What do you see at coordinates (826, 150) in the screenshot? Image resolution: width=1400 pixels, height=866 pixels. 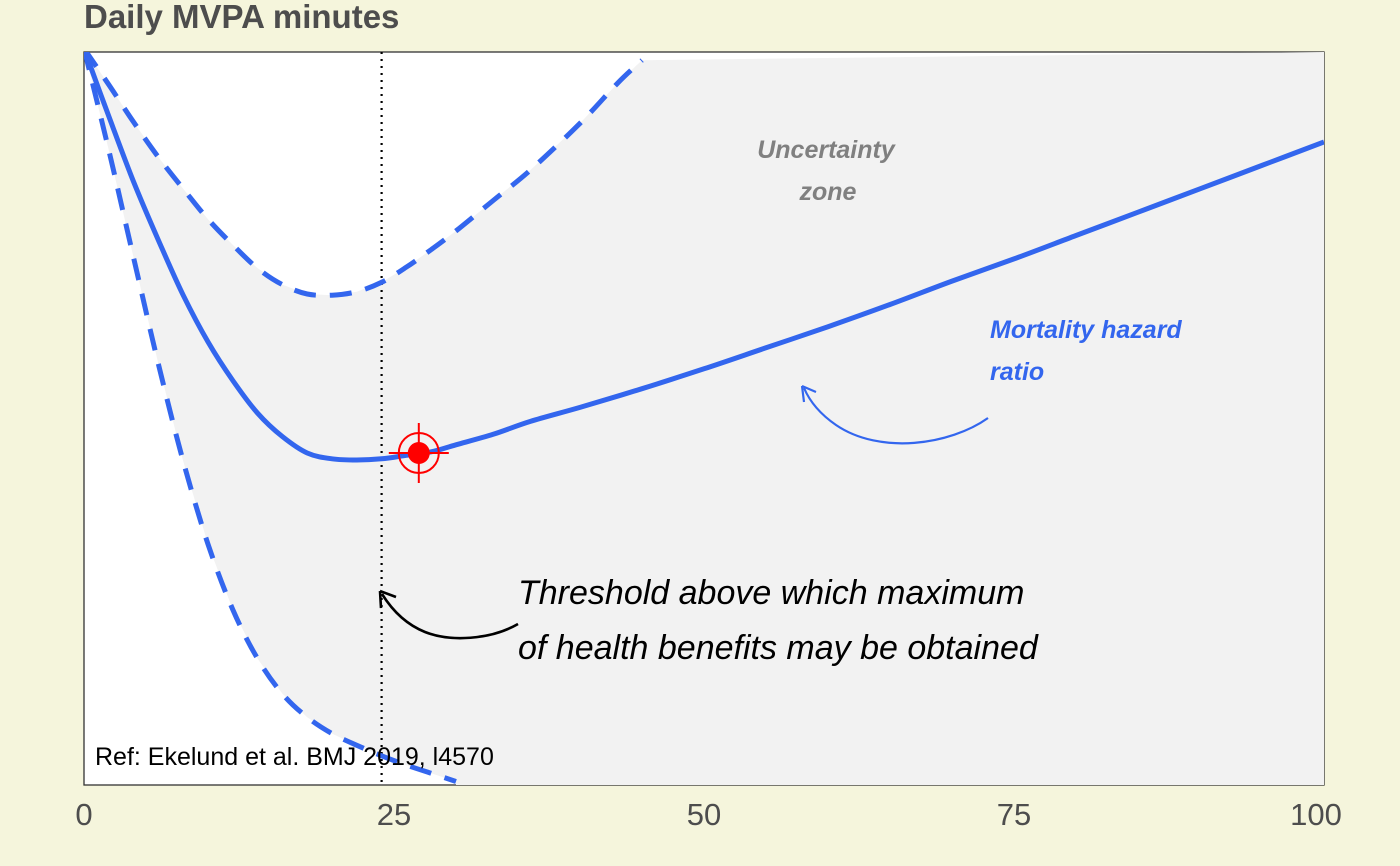 I see `uncertainty-label-line1: Uncertainty` at bounding box center [826, 150].